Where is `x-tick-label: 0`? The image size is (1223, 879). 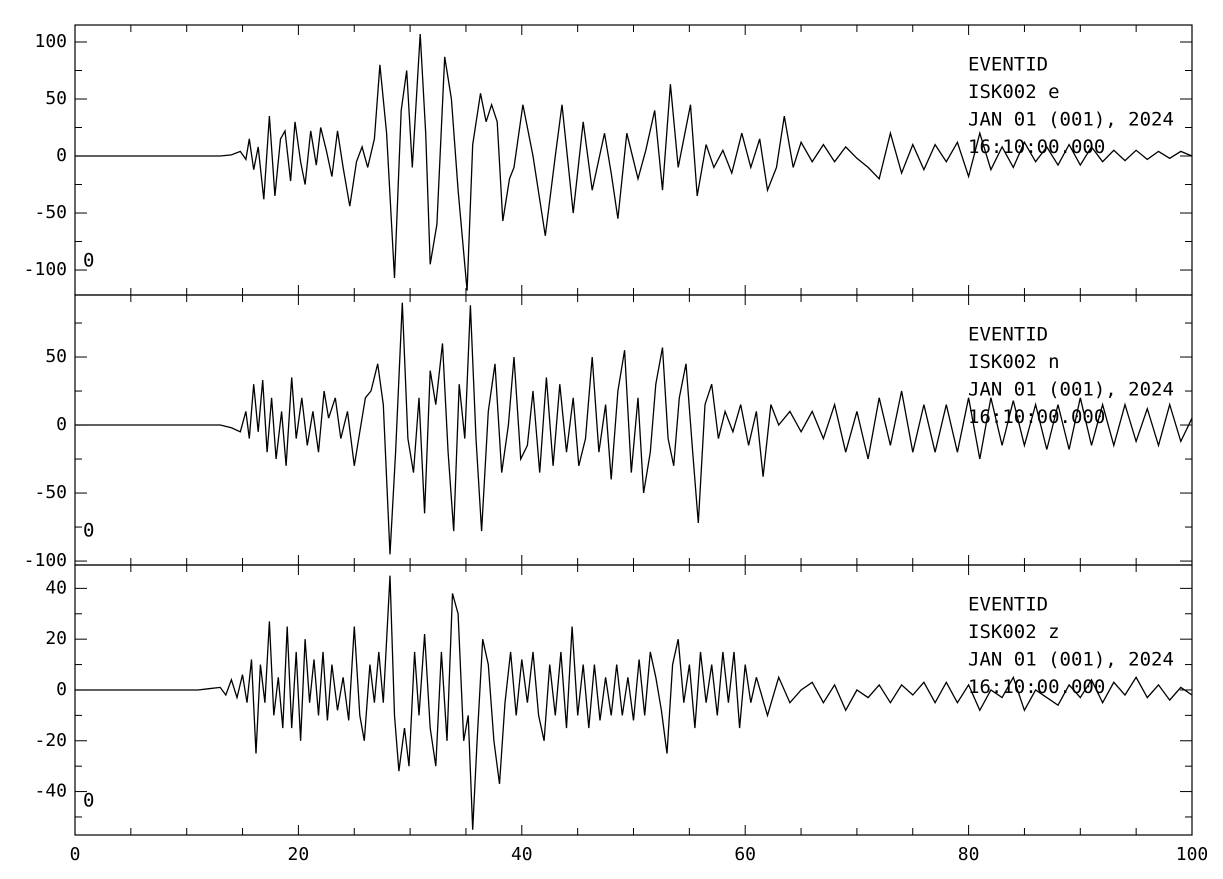 x-tick-label: 0 is located at coordinates (75, 854).